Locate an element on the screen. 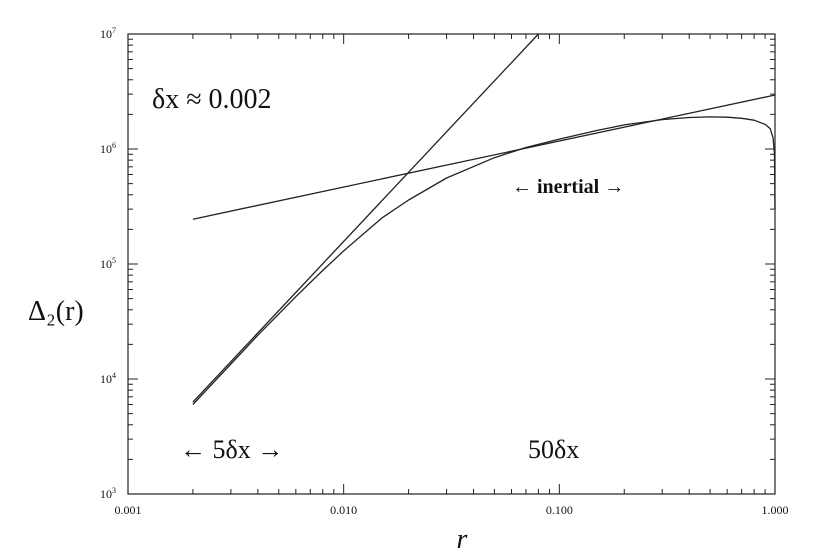 This screenshot has width=830, height=557. y-tick-label: 10⁷ is located at coordinates (108, 33).